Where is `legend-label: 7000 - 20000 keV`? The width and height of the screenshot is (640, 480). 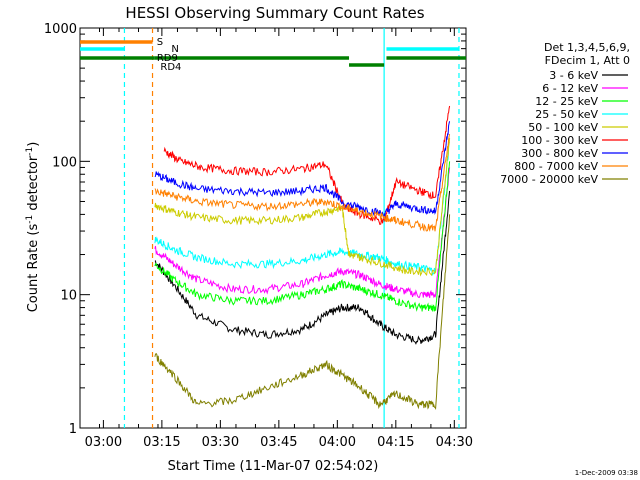 legend-label: 7000 - 20000 keV is located at coordinates (549, 179).